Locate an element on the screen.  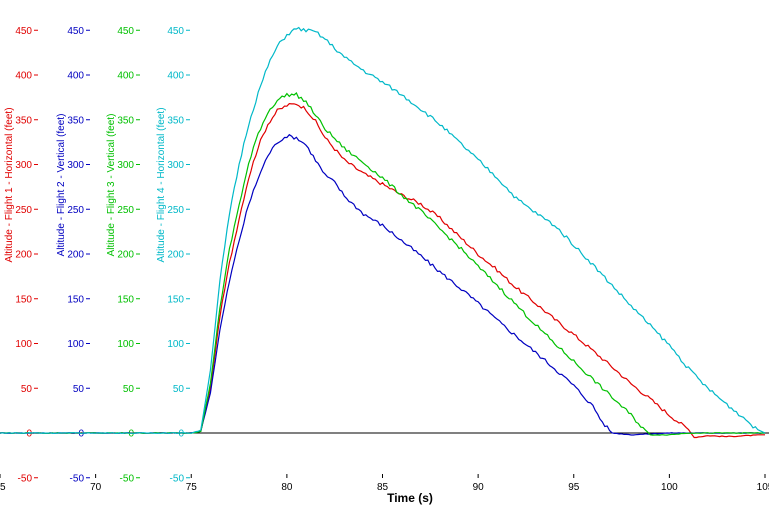
y-axis-4-tick-label: 450 is located at coordinates (175, 31).